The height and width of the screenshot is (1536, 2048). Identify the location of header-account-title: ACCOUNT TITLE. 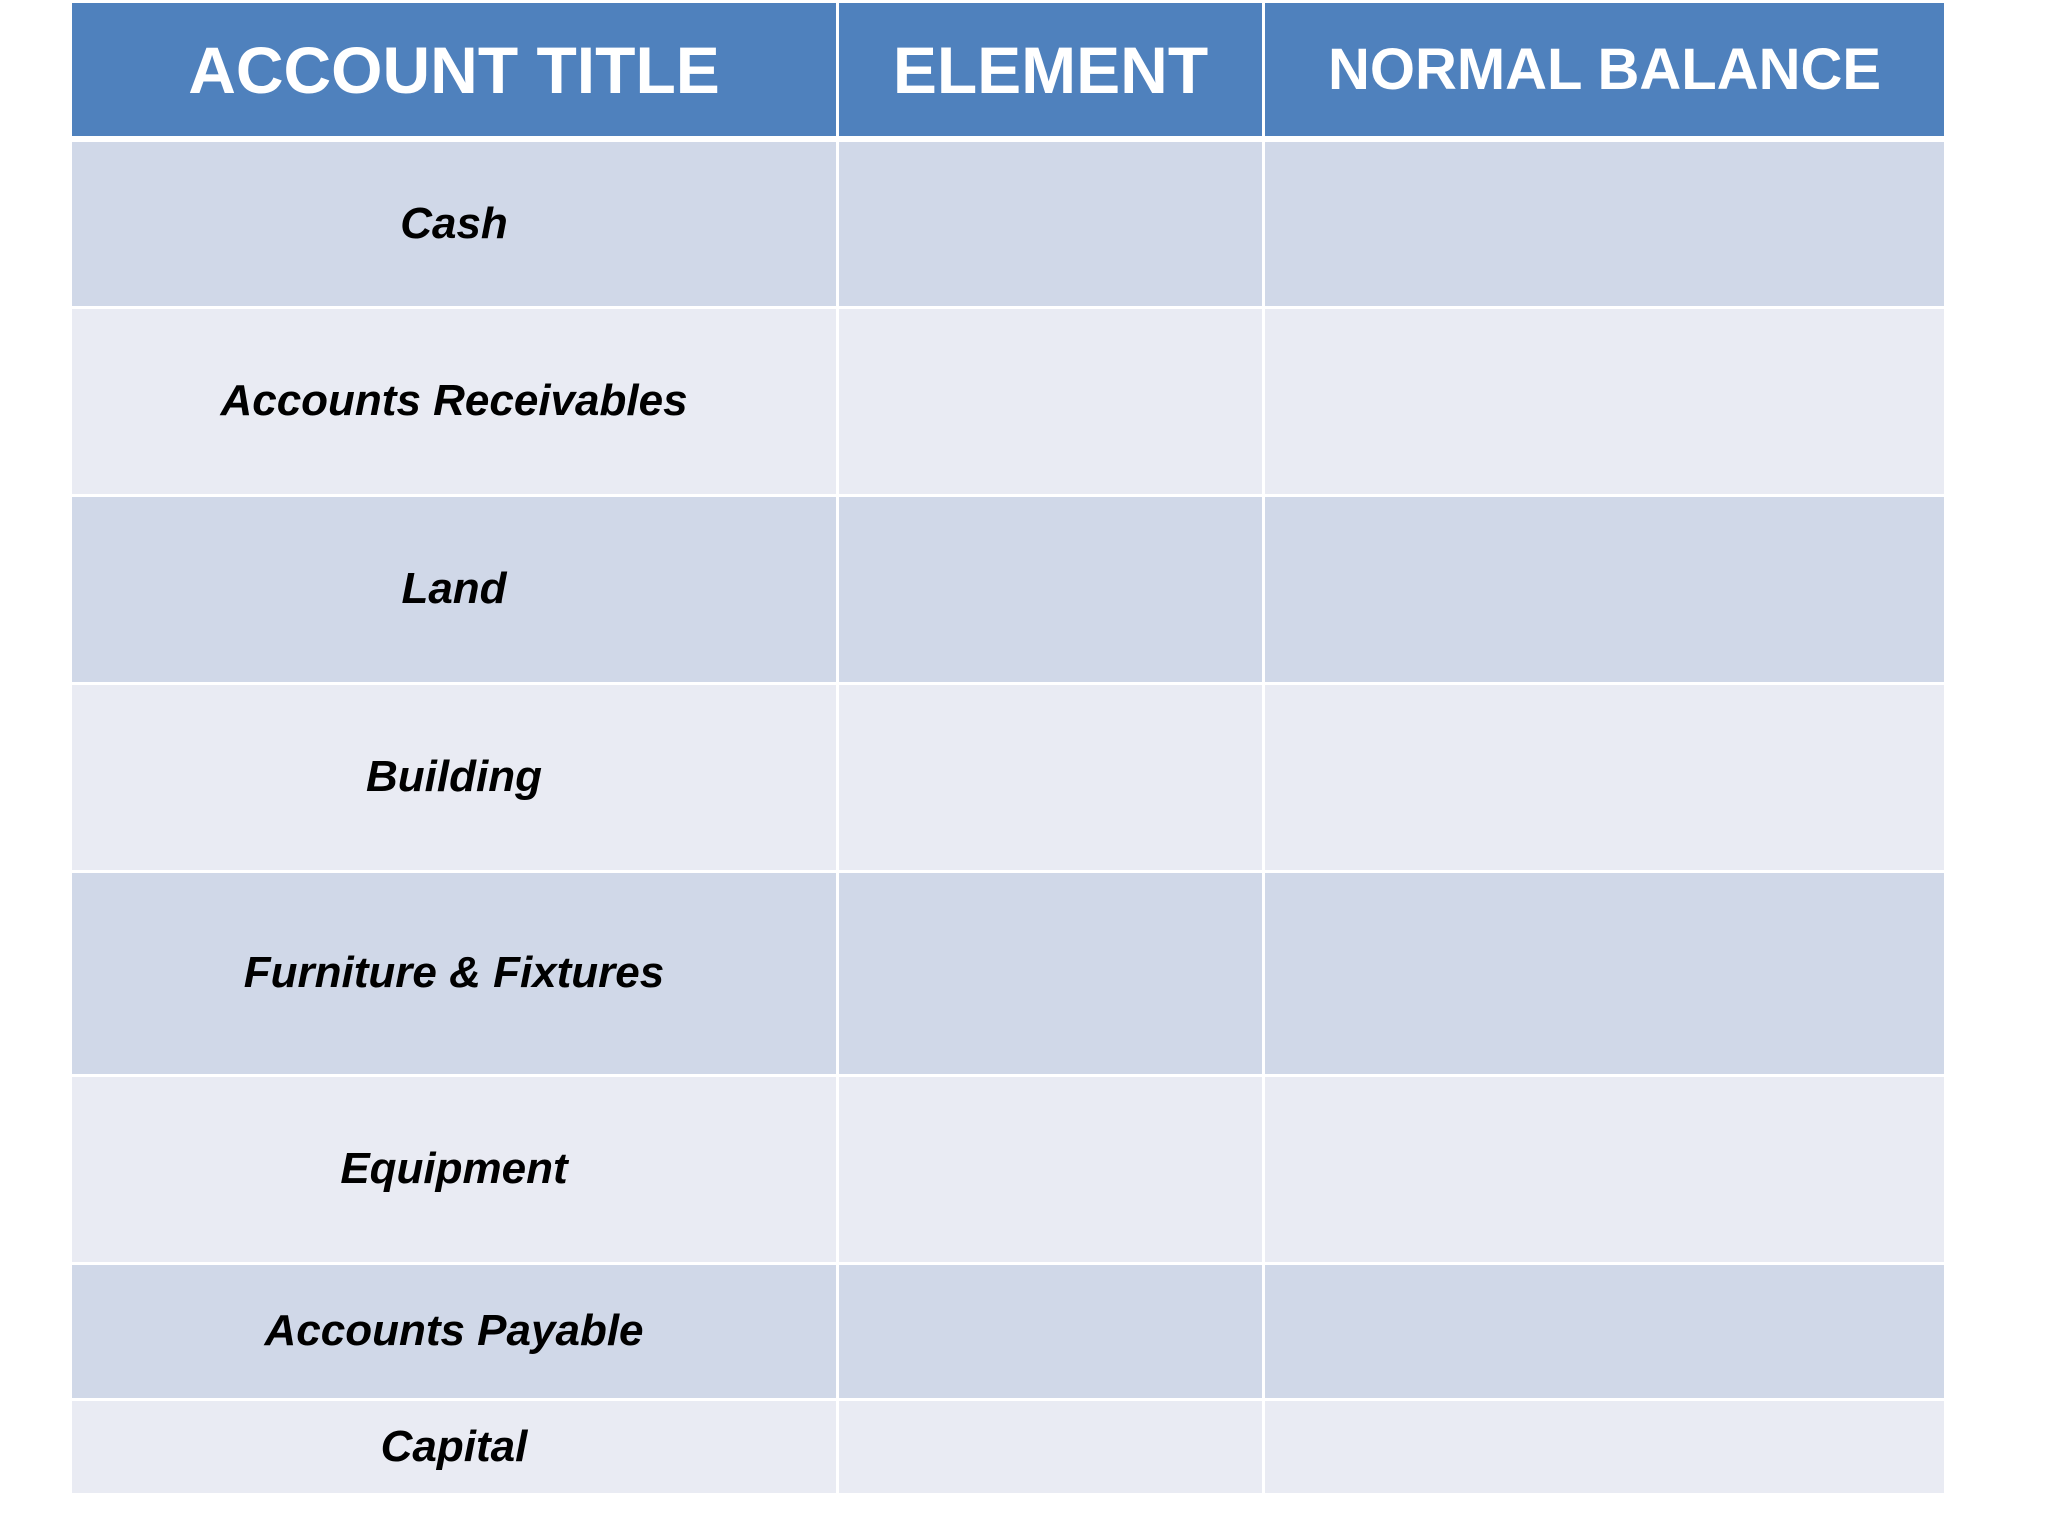
(454, 70).